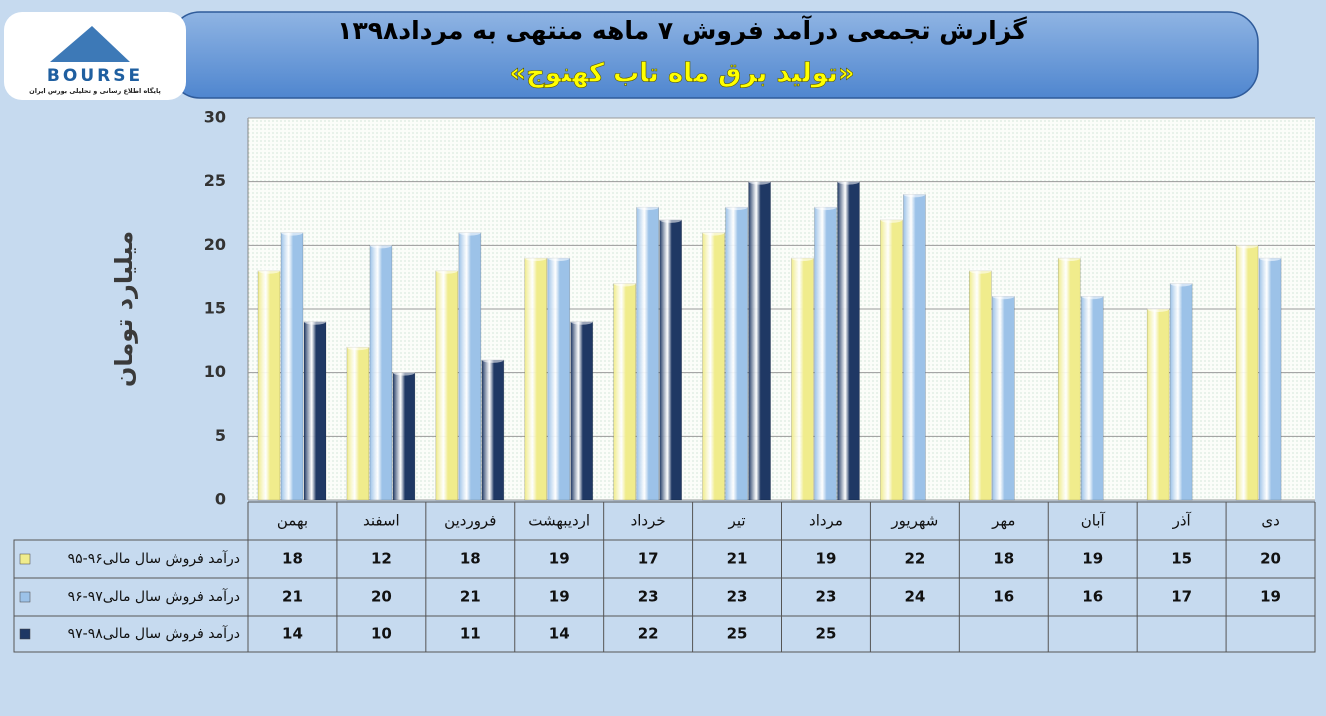 The height and width of the screenshot is (716, 1326). What do you see at coordinates (559, 521) in the screenshot?
I see `x-tick-label: اردیبهشت` at bounding box center [559, 521].